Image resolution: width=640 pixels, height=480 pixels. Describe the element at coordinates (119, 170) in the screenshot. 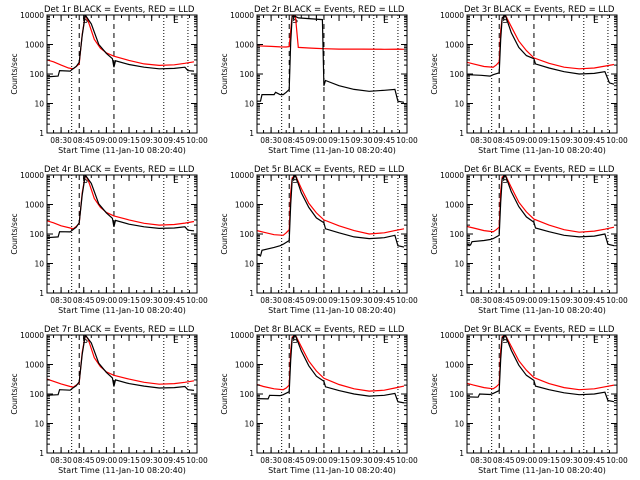

I see `chart-title: Det 4r BLACK = Events, RED = LLD` at that location.